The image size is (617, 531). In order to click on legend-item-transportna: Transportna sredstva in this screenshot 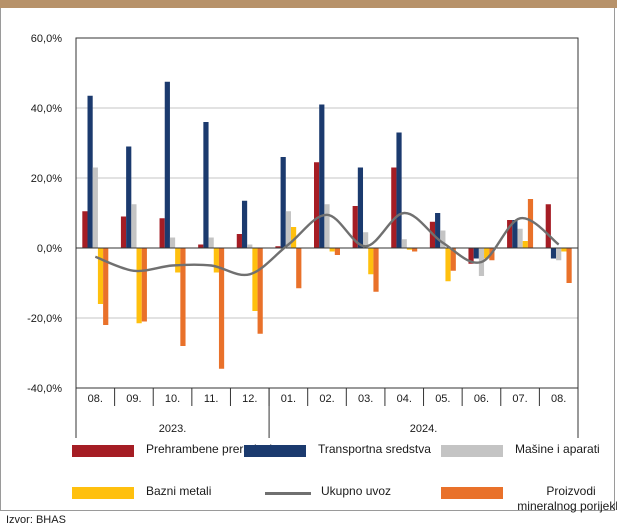, I will do `click(337, 449)`.